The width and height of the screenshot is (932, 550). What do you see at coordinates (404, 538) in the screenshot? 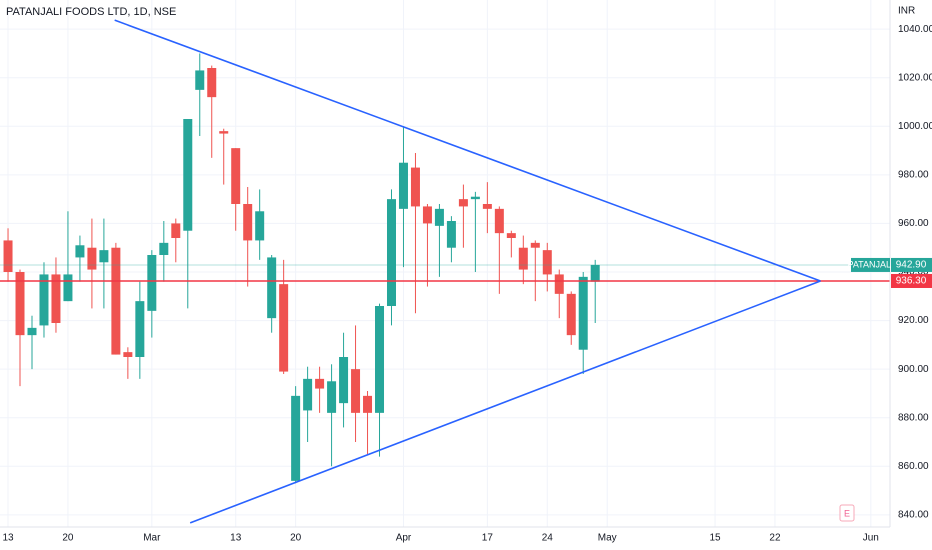
I see `x-tick-label: Apr` at bounding box center [404, 538].